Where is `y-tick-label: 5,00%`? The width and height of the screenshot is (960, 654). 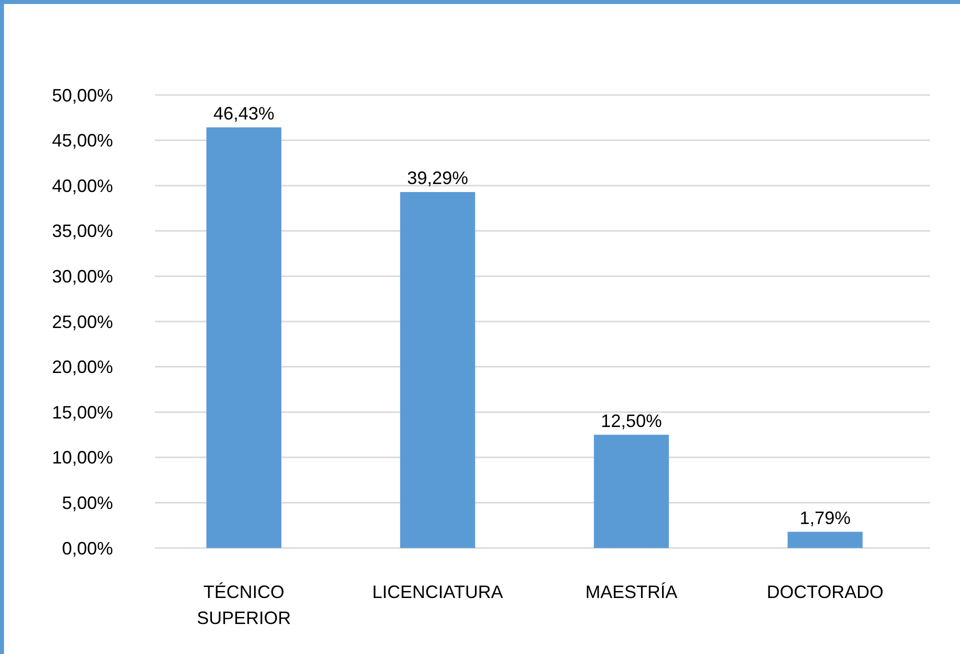 y-tick-label: 5,00% is located at coordinates (87, 503).